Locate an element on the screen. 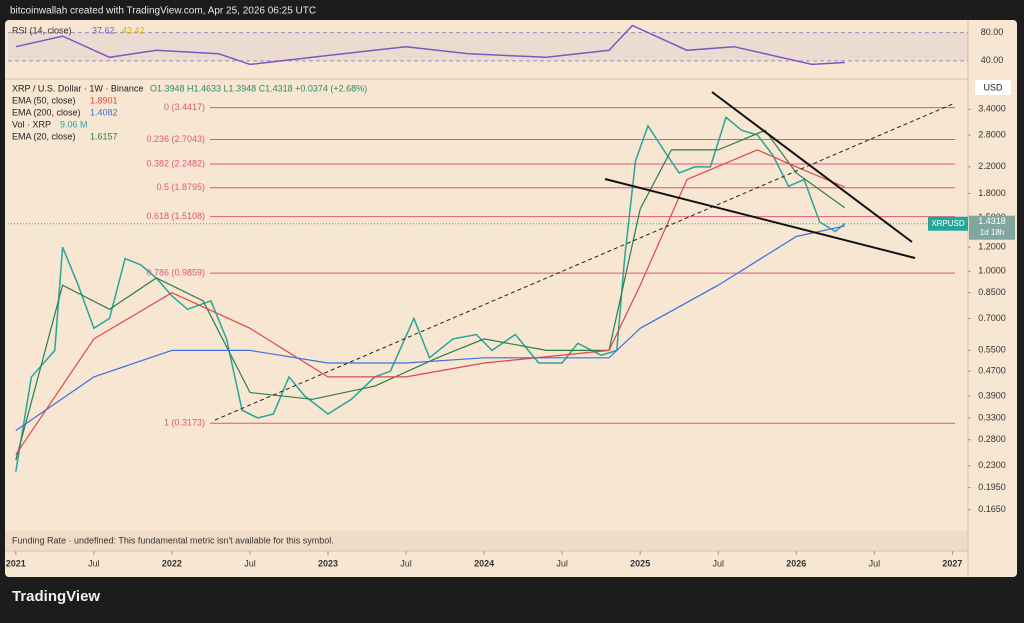 Image resolution: width=1024 pixels, height=623 pixels. y-tick-label: 3.4000 is located at coordinates (992, 109).